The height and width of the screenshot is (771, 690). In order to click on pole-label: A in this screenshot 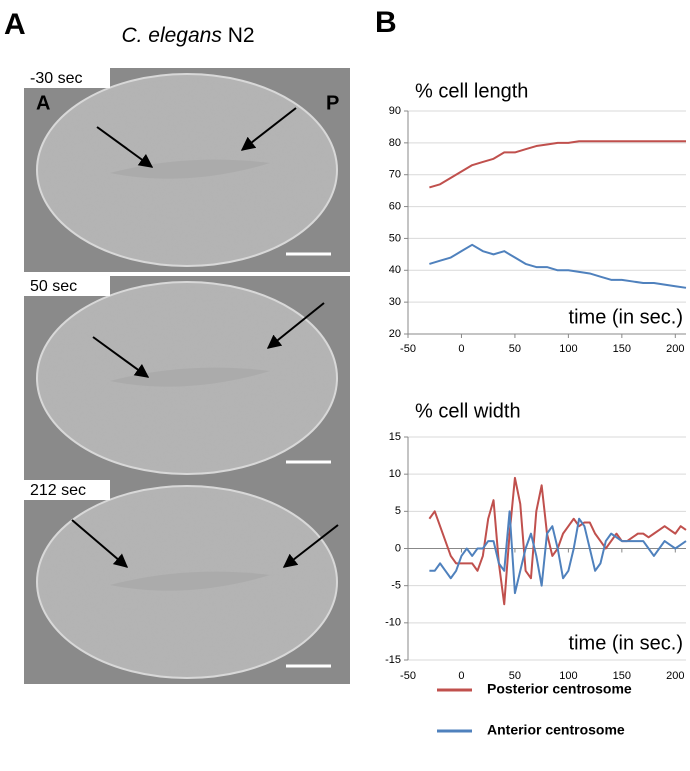, I will do `click(43, 103)`.